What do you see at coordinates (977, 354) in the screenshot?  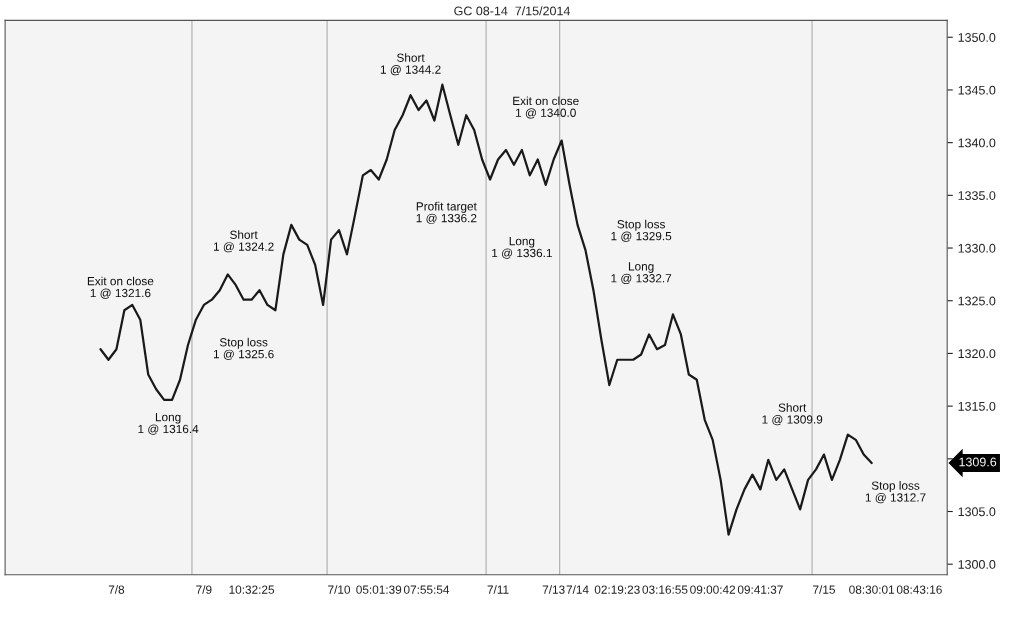 I see `y-tick-label: 1320.0` at bounding box center [977, 354].